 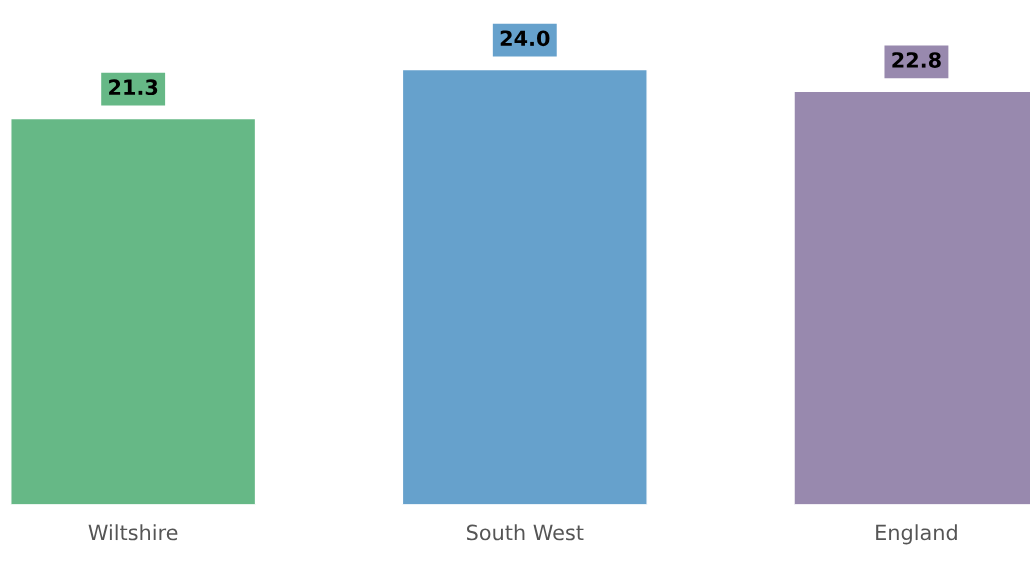 I want to click on x-tick-label: England, so click(x=916, y=534).